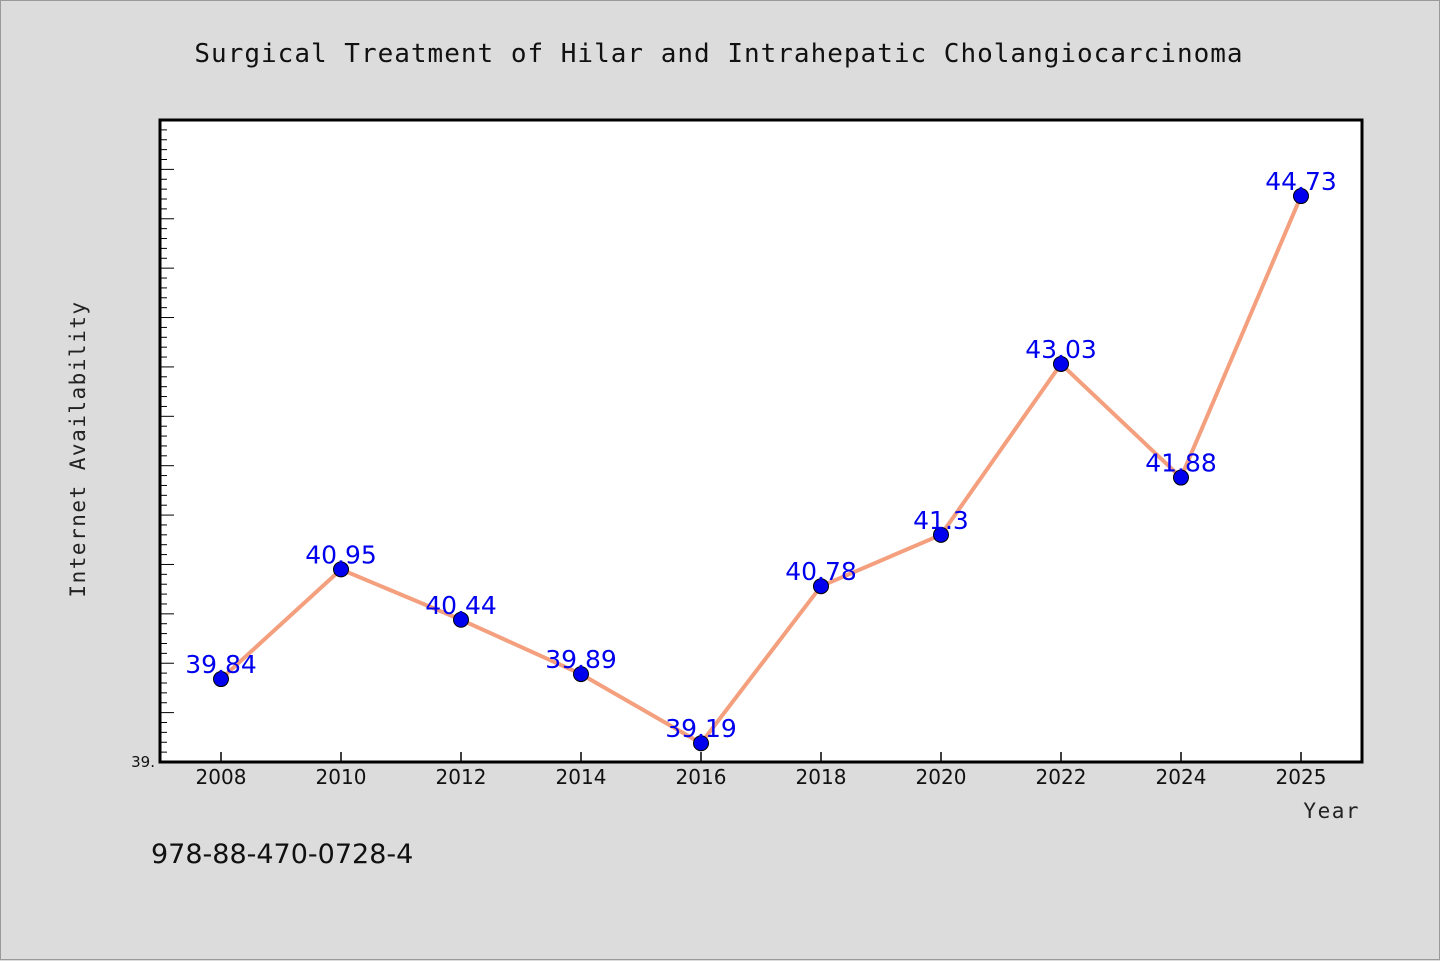 This screenshot has height=961, width=1440. Describe the element at coordinates (1061, 777) in the screenshot. I see `x-tick-label: 2022` at that location.